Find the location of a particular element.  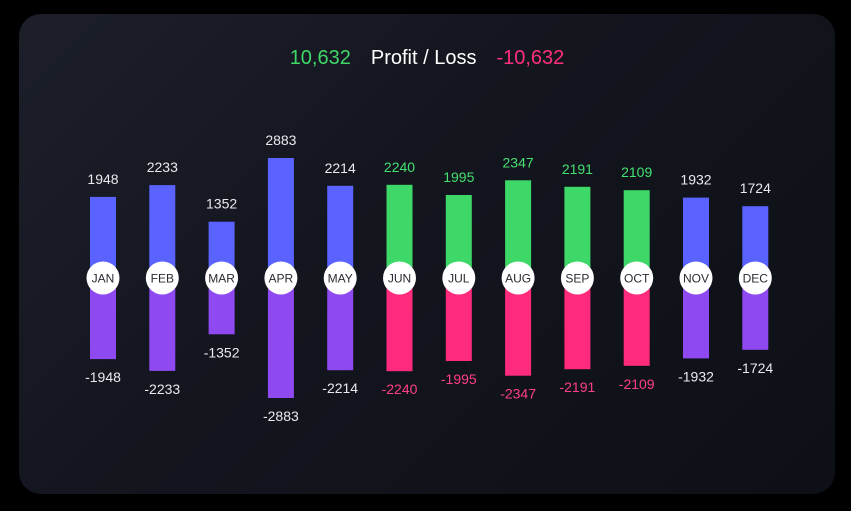

month-marker-nov is located at coordinates (696, 278).